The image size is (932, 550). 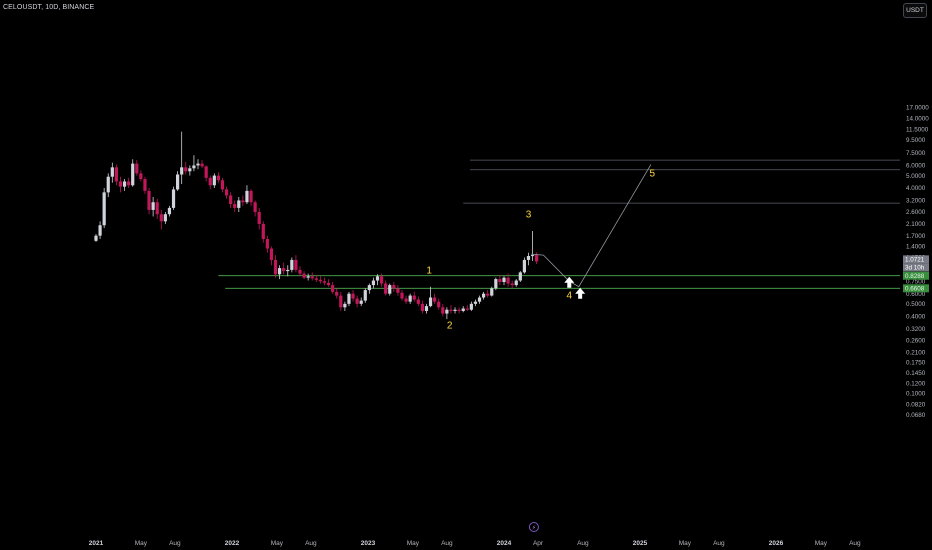 What do you see at coordinates (450, 326) in the screenshot?
I see `wave-label: 2` at bounding box center [450, 326].